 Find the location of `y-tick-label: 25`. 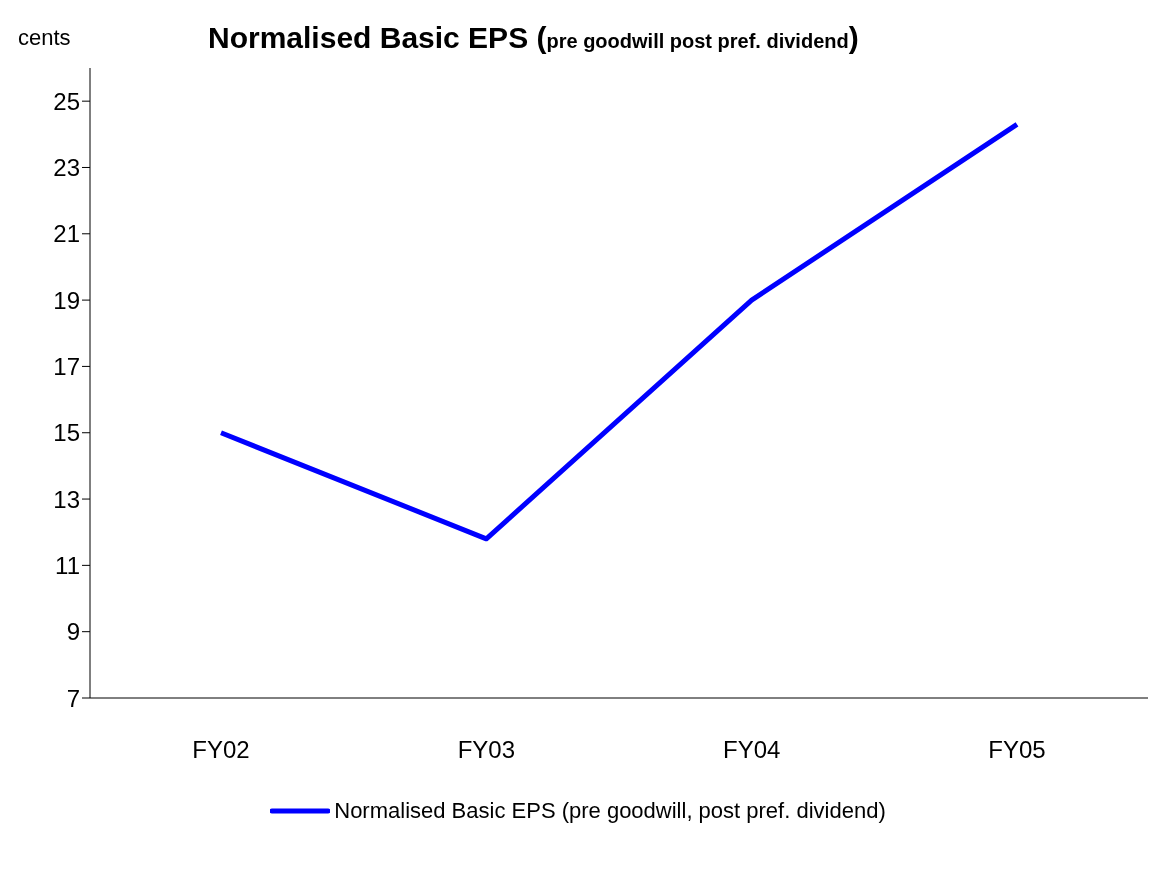

y-tick-label: 25 is located at coordinates (66, 101).